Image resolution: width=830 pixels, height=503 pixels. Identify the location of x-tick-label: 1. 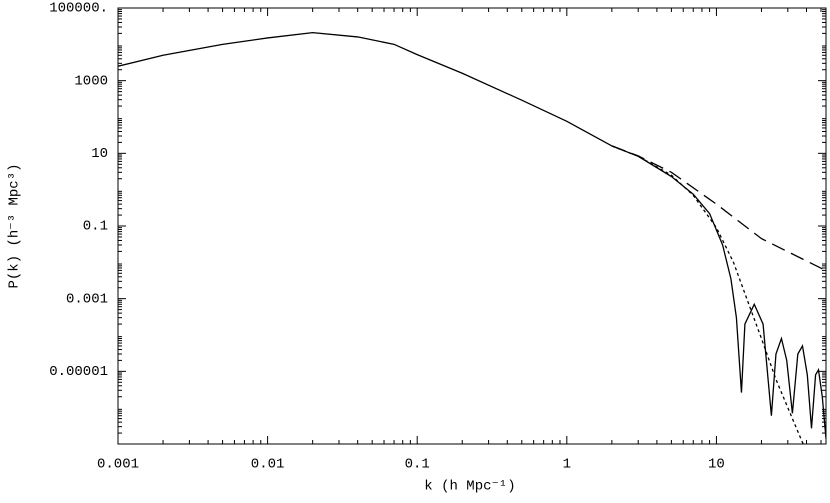
(567, 465).